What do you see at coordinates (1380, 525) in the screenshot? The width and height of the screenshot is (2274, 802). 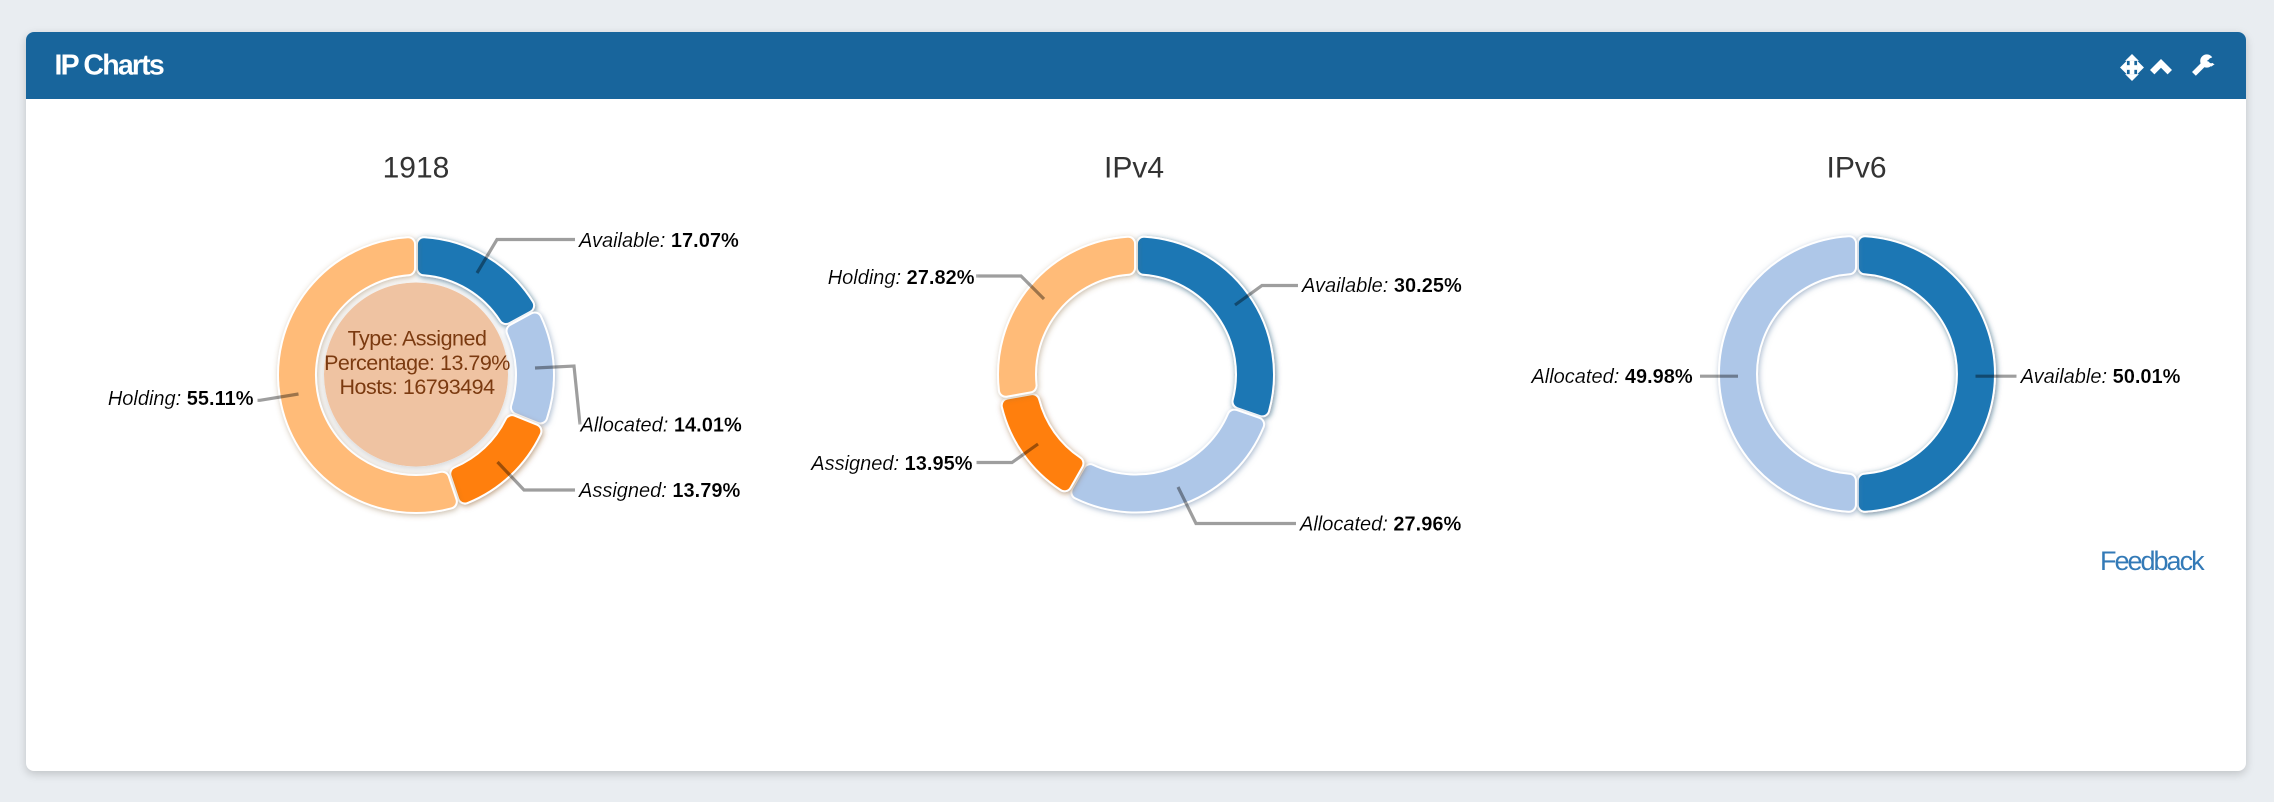 I see `svg-text: Allocated: 27.96%` at bounding box center [1380, 525].